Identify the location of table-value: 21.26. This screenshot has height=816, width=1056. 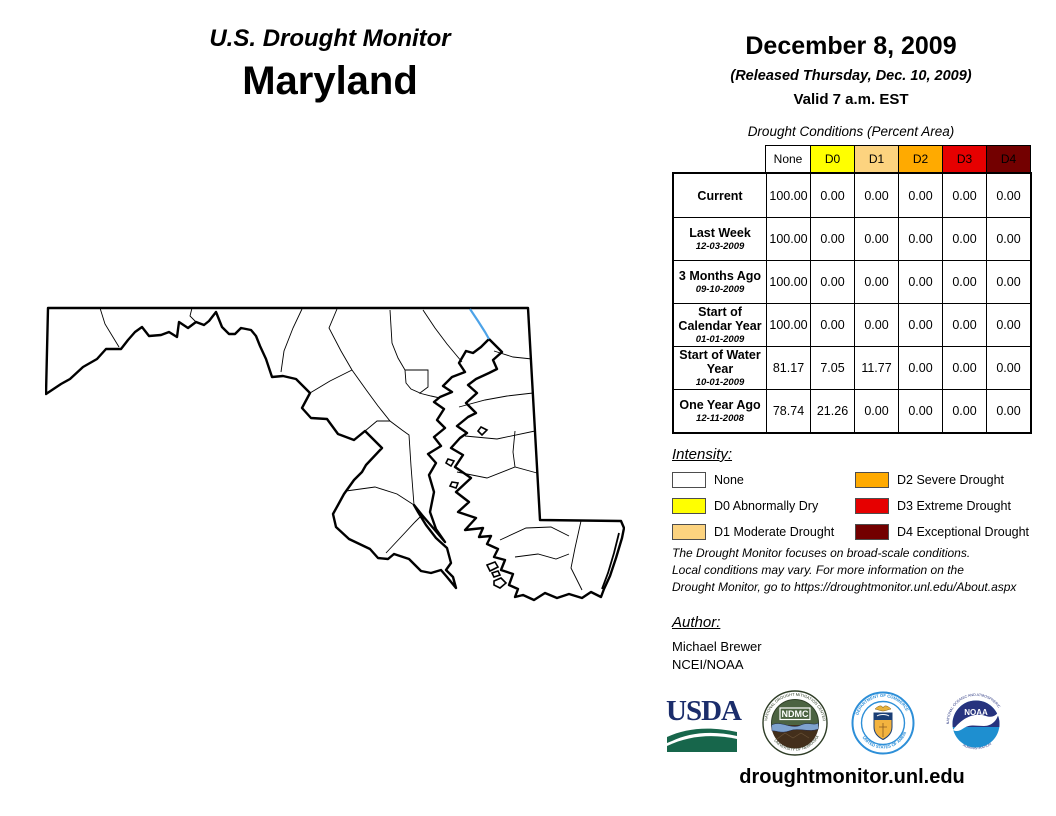
(832, 410).